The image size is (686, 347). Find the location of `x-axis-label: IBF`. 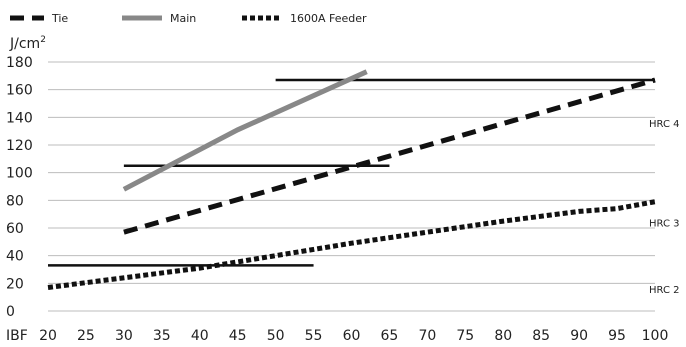

x-axis-label: IBF is located at coordinates (17, 336).